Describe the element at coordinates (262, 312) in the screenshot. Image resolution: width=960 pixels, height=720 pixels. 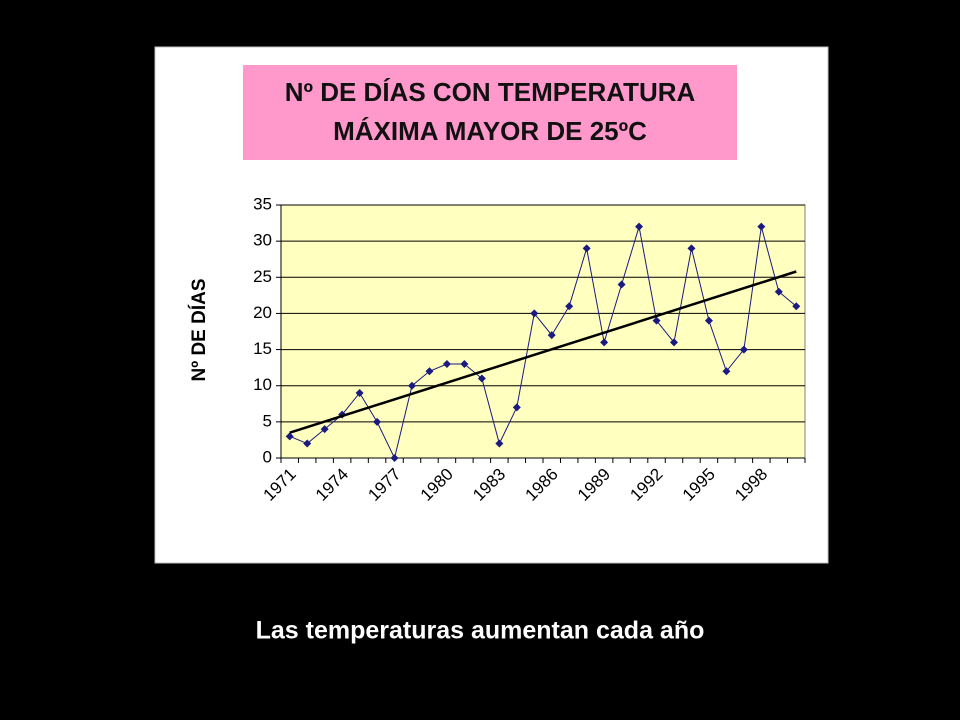
I see `y-tick-label: 20` at that location.